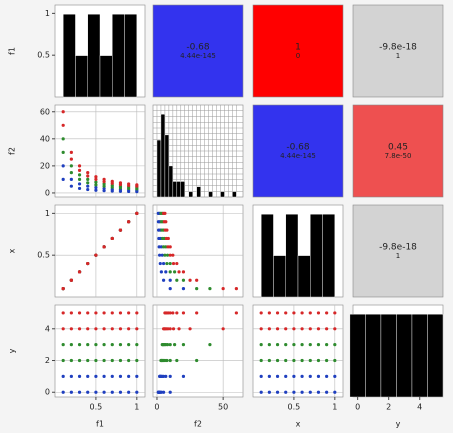  Describe the element at coordinates (294, 407) in the screenshot. I see `x-tick-label: 0.5` at that location.